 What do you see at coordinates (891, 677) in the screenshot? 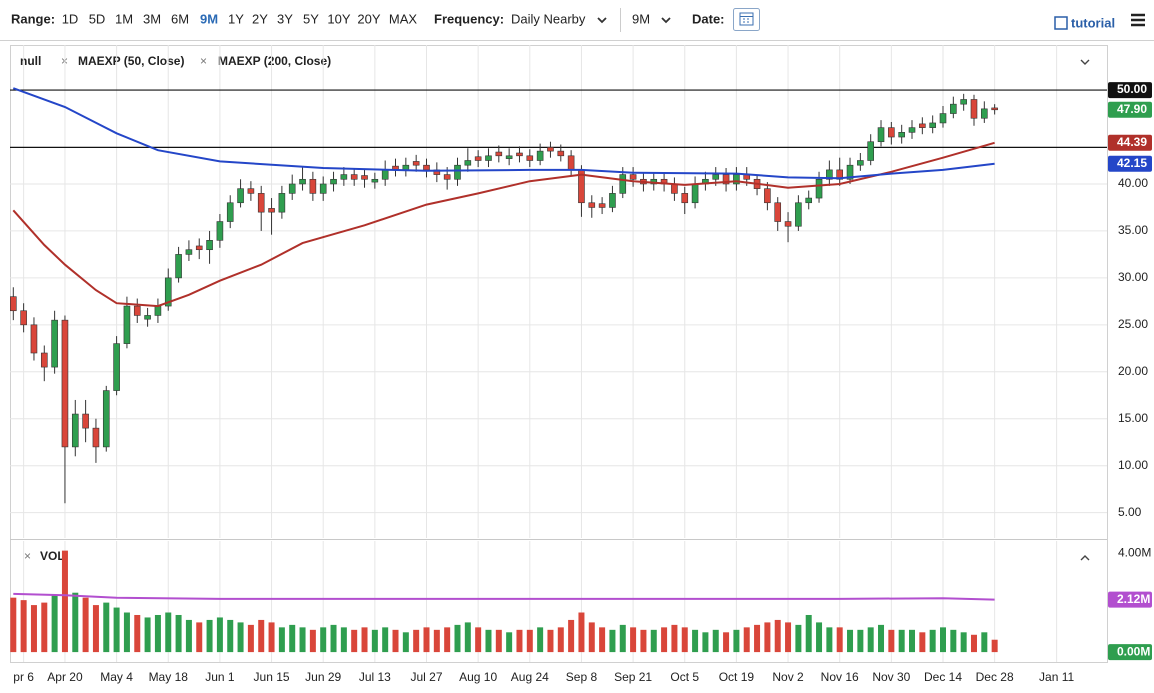
I see `x-tick-label: Nov 30` at bounding box center [891, 677].